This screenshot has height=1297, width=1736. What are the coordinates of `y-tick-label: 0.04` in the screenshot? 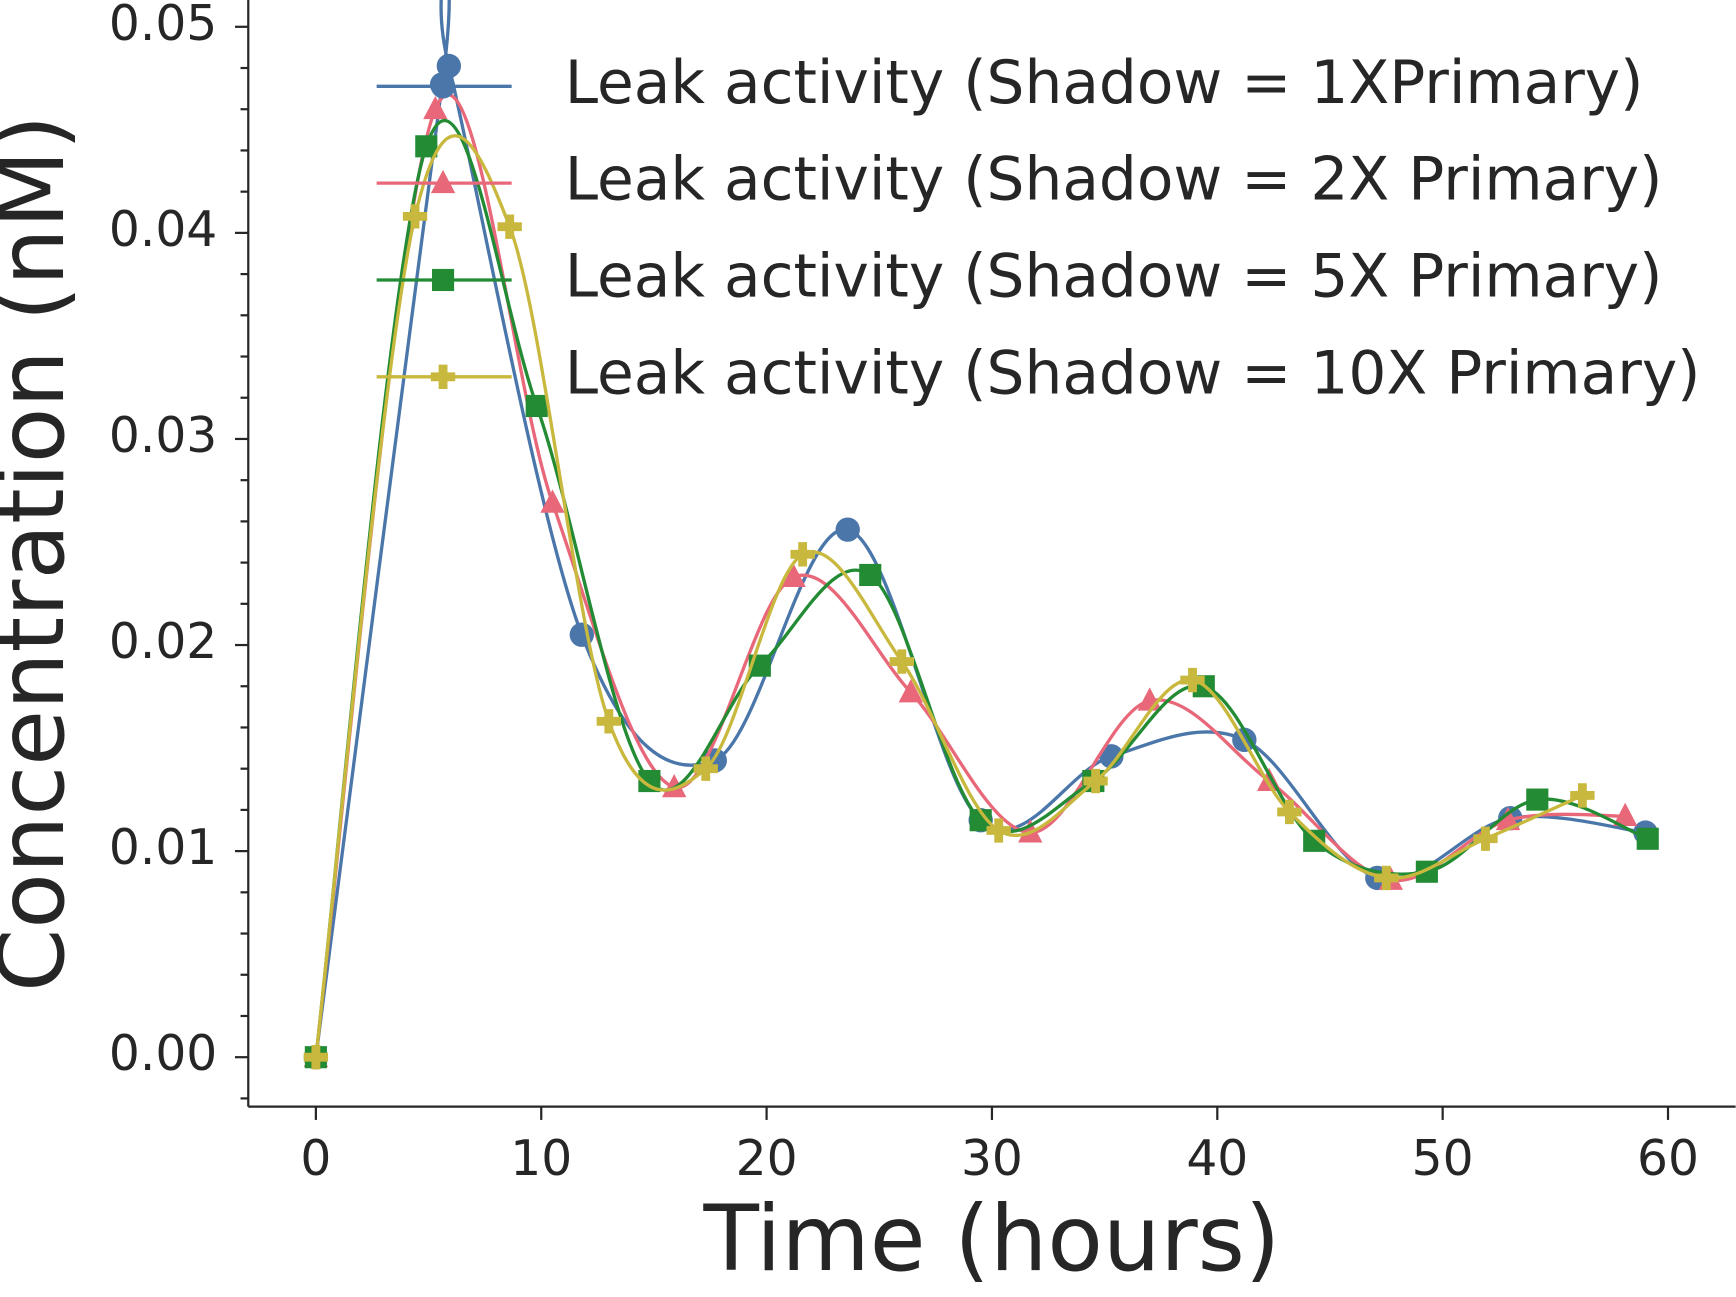 It's located at (163, 230).